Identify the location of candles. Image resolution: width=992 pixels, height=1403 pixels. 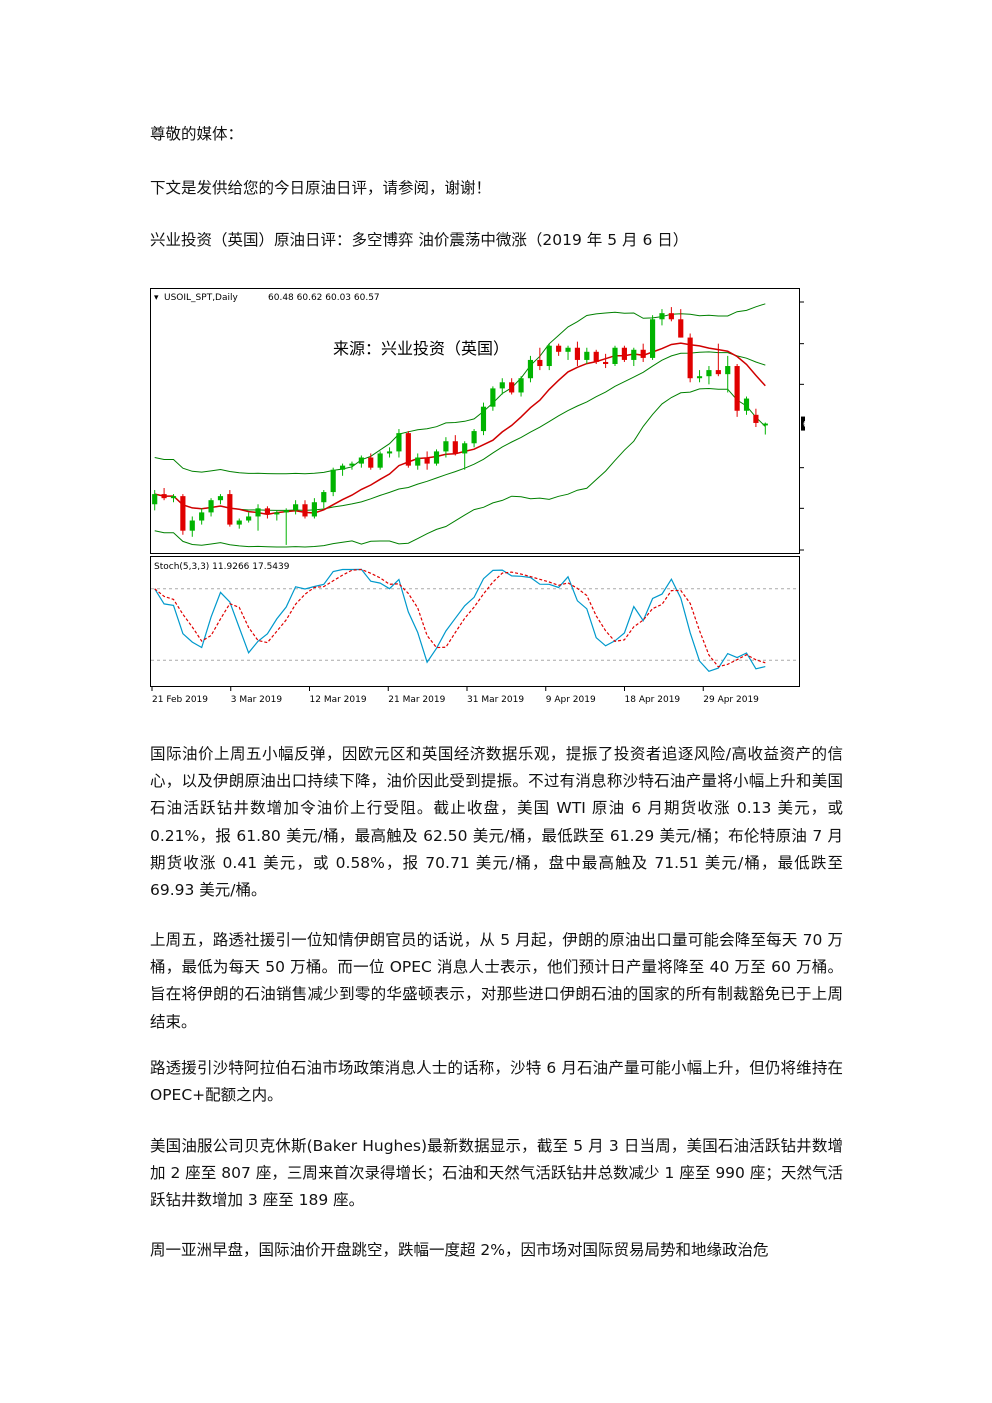
(460, 426).